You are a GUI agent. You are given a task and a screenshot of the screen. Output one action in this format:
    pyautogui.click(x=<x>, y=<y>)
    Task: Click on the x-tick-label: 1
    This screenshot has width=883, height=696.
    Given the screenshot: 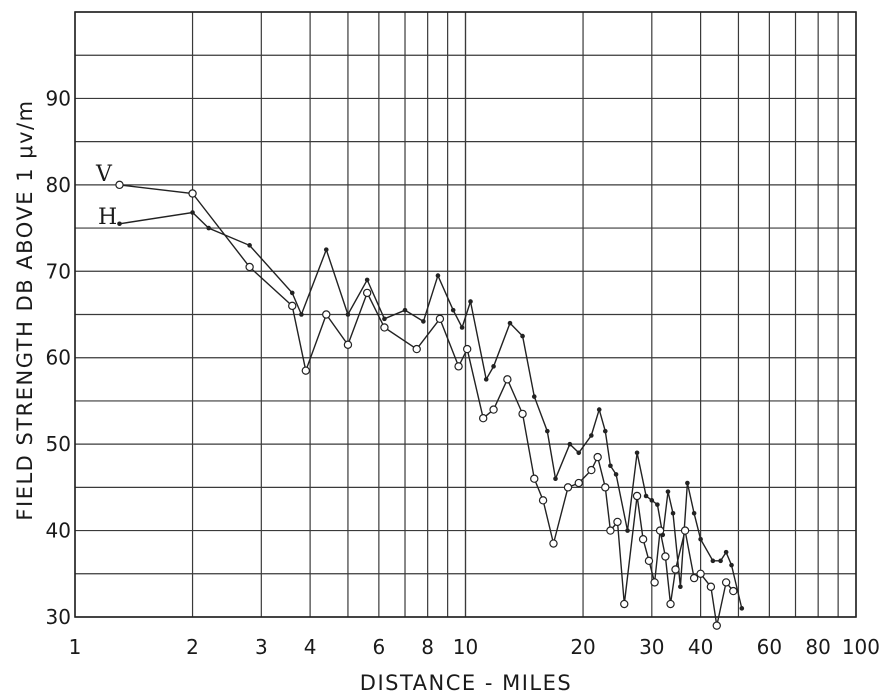 What is the action you would take?
    pyautogui.click(x=75, y=647)
    